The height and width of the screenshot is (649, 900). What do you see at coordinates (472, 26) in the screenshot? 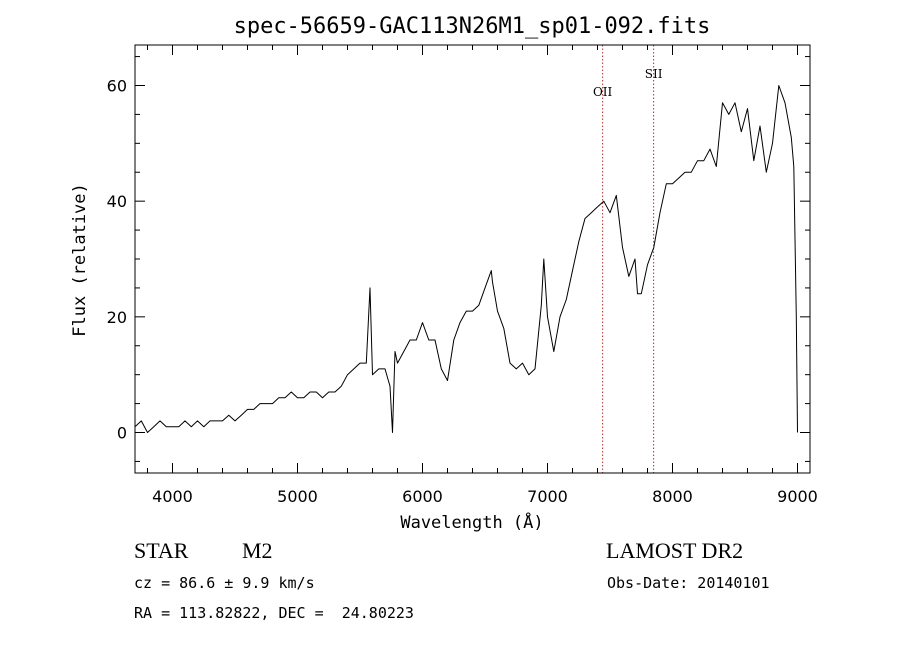
I see `chart-title: spec-56659-GAC113N26M1_sp01-092.fits` at bounding box center [472, 26].